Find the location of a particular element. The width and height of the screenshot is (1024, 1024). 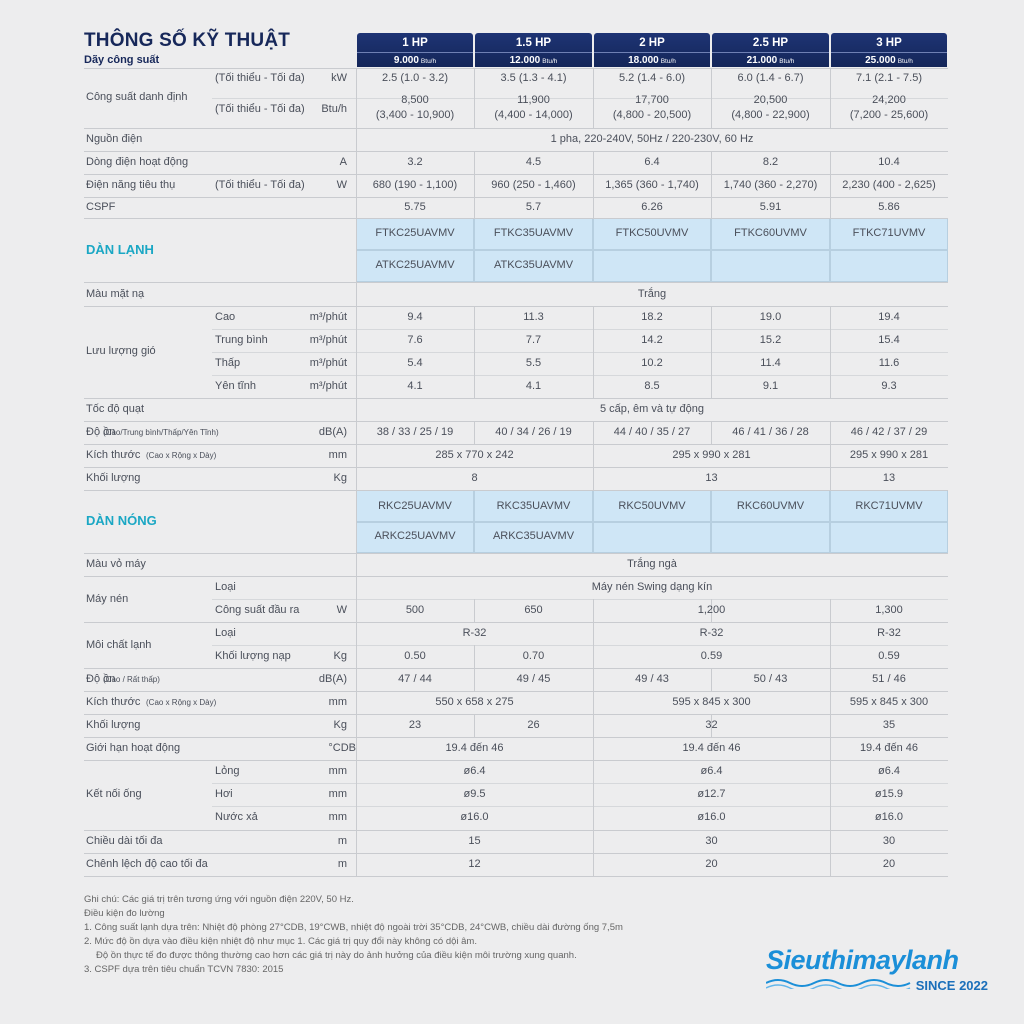

model-name: ARKC25UAVMV is located at coordinates (415, 536).